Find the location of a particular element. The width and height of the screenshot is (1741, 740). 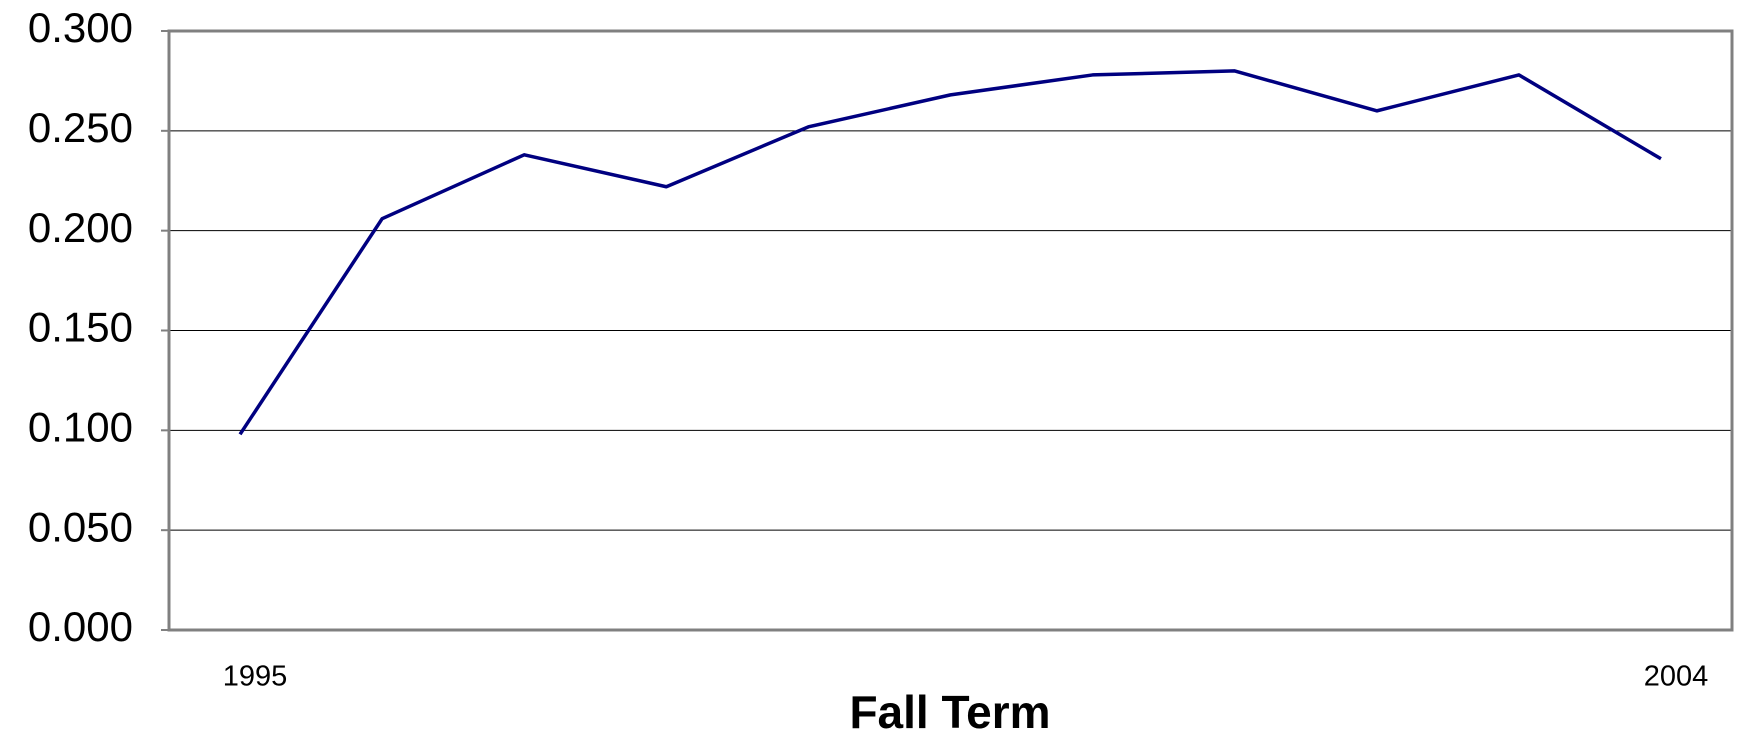

y-tick-label: 0.100 is located at coordinates (80, 426).